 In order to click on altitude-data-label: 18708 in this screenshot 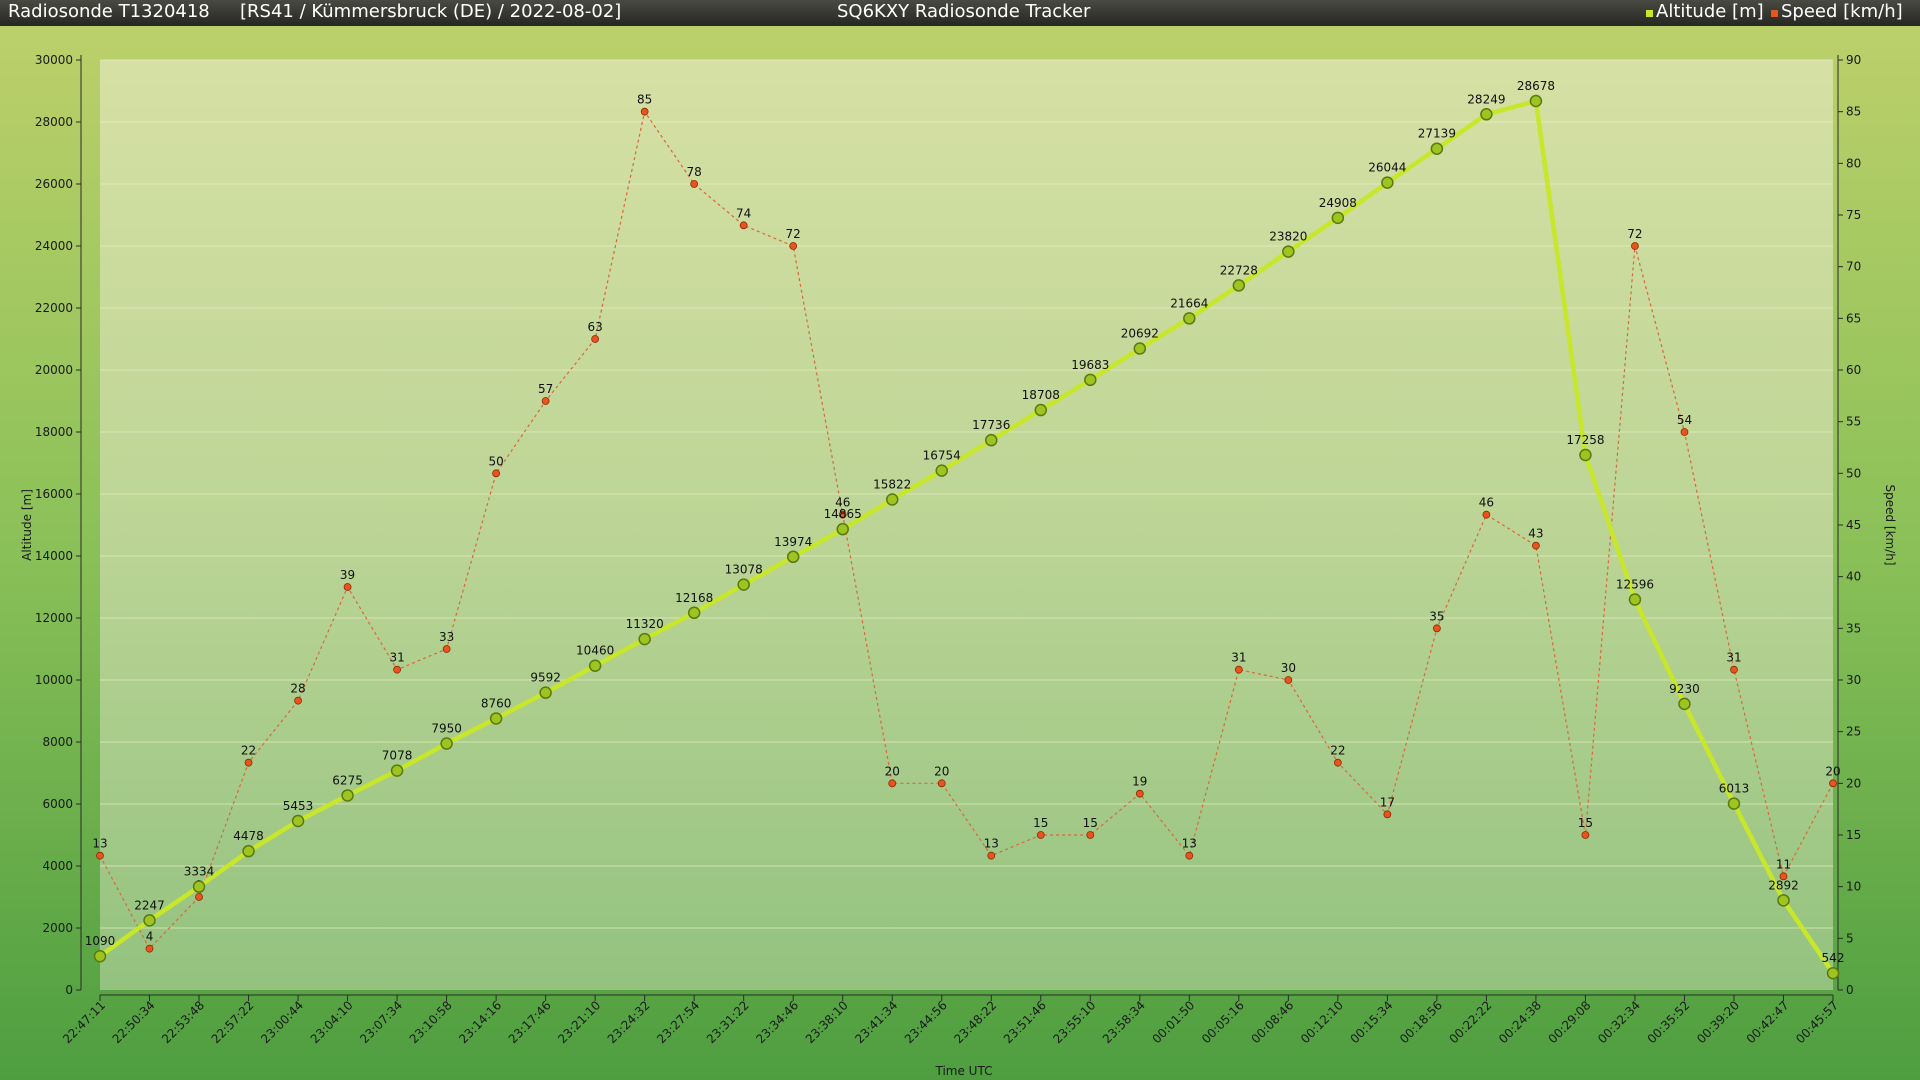, I will do `click(1041, 395)`.